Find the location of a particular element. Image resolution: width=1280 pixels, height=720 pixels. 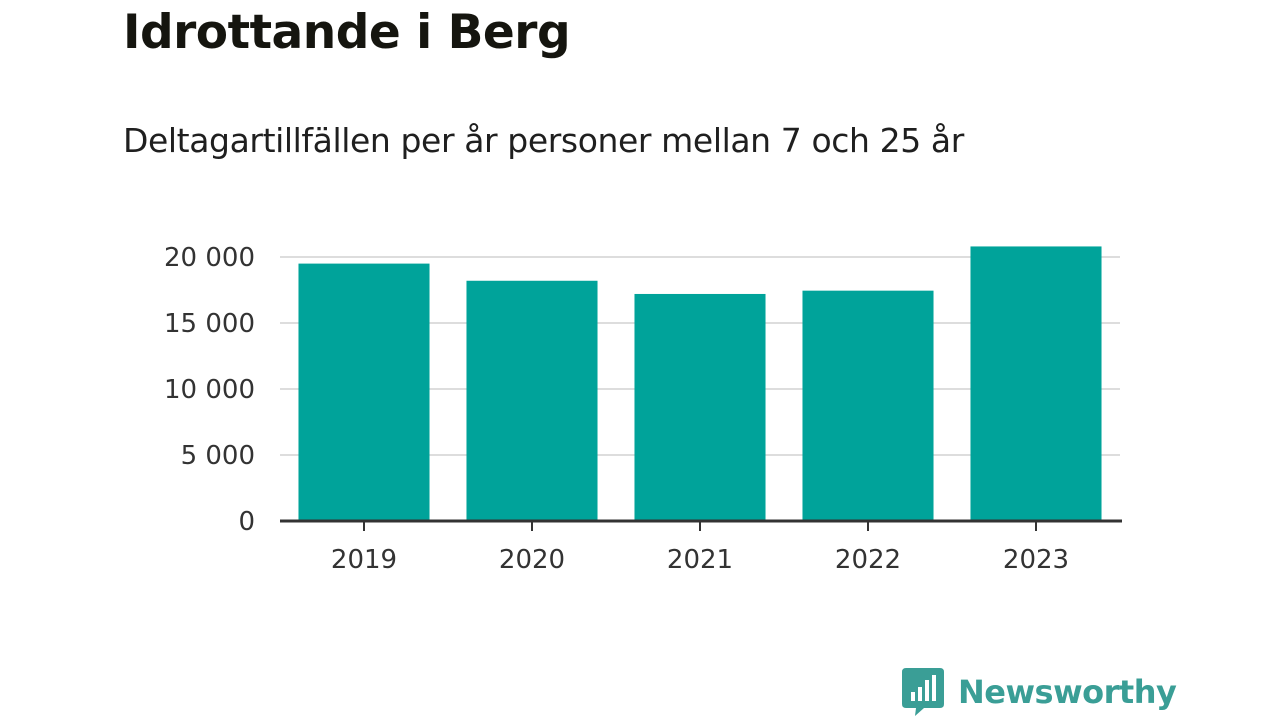

y-tick-label: 5 000 is located at coordinates (218, 456).